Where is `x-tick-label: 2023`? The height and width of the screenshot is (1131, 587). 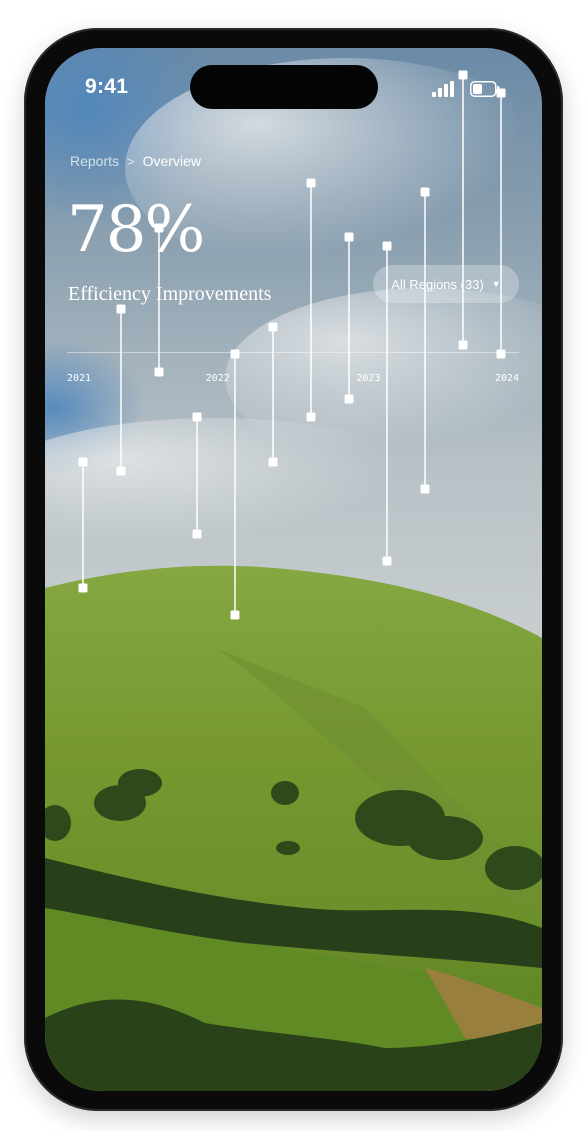 x-tick-label: 2023 is located at coordinates (368, 378).